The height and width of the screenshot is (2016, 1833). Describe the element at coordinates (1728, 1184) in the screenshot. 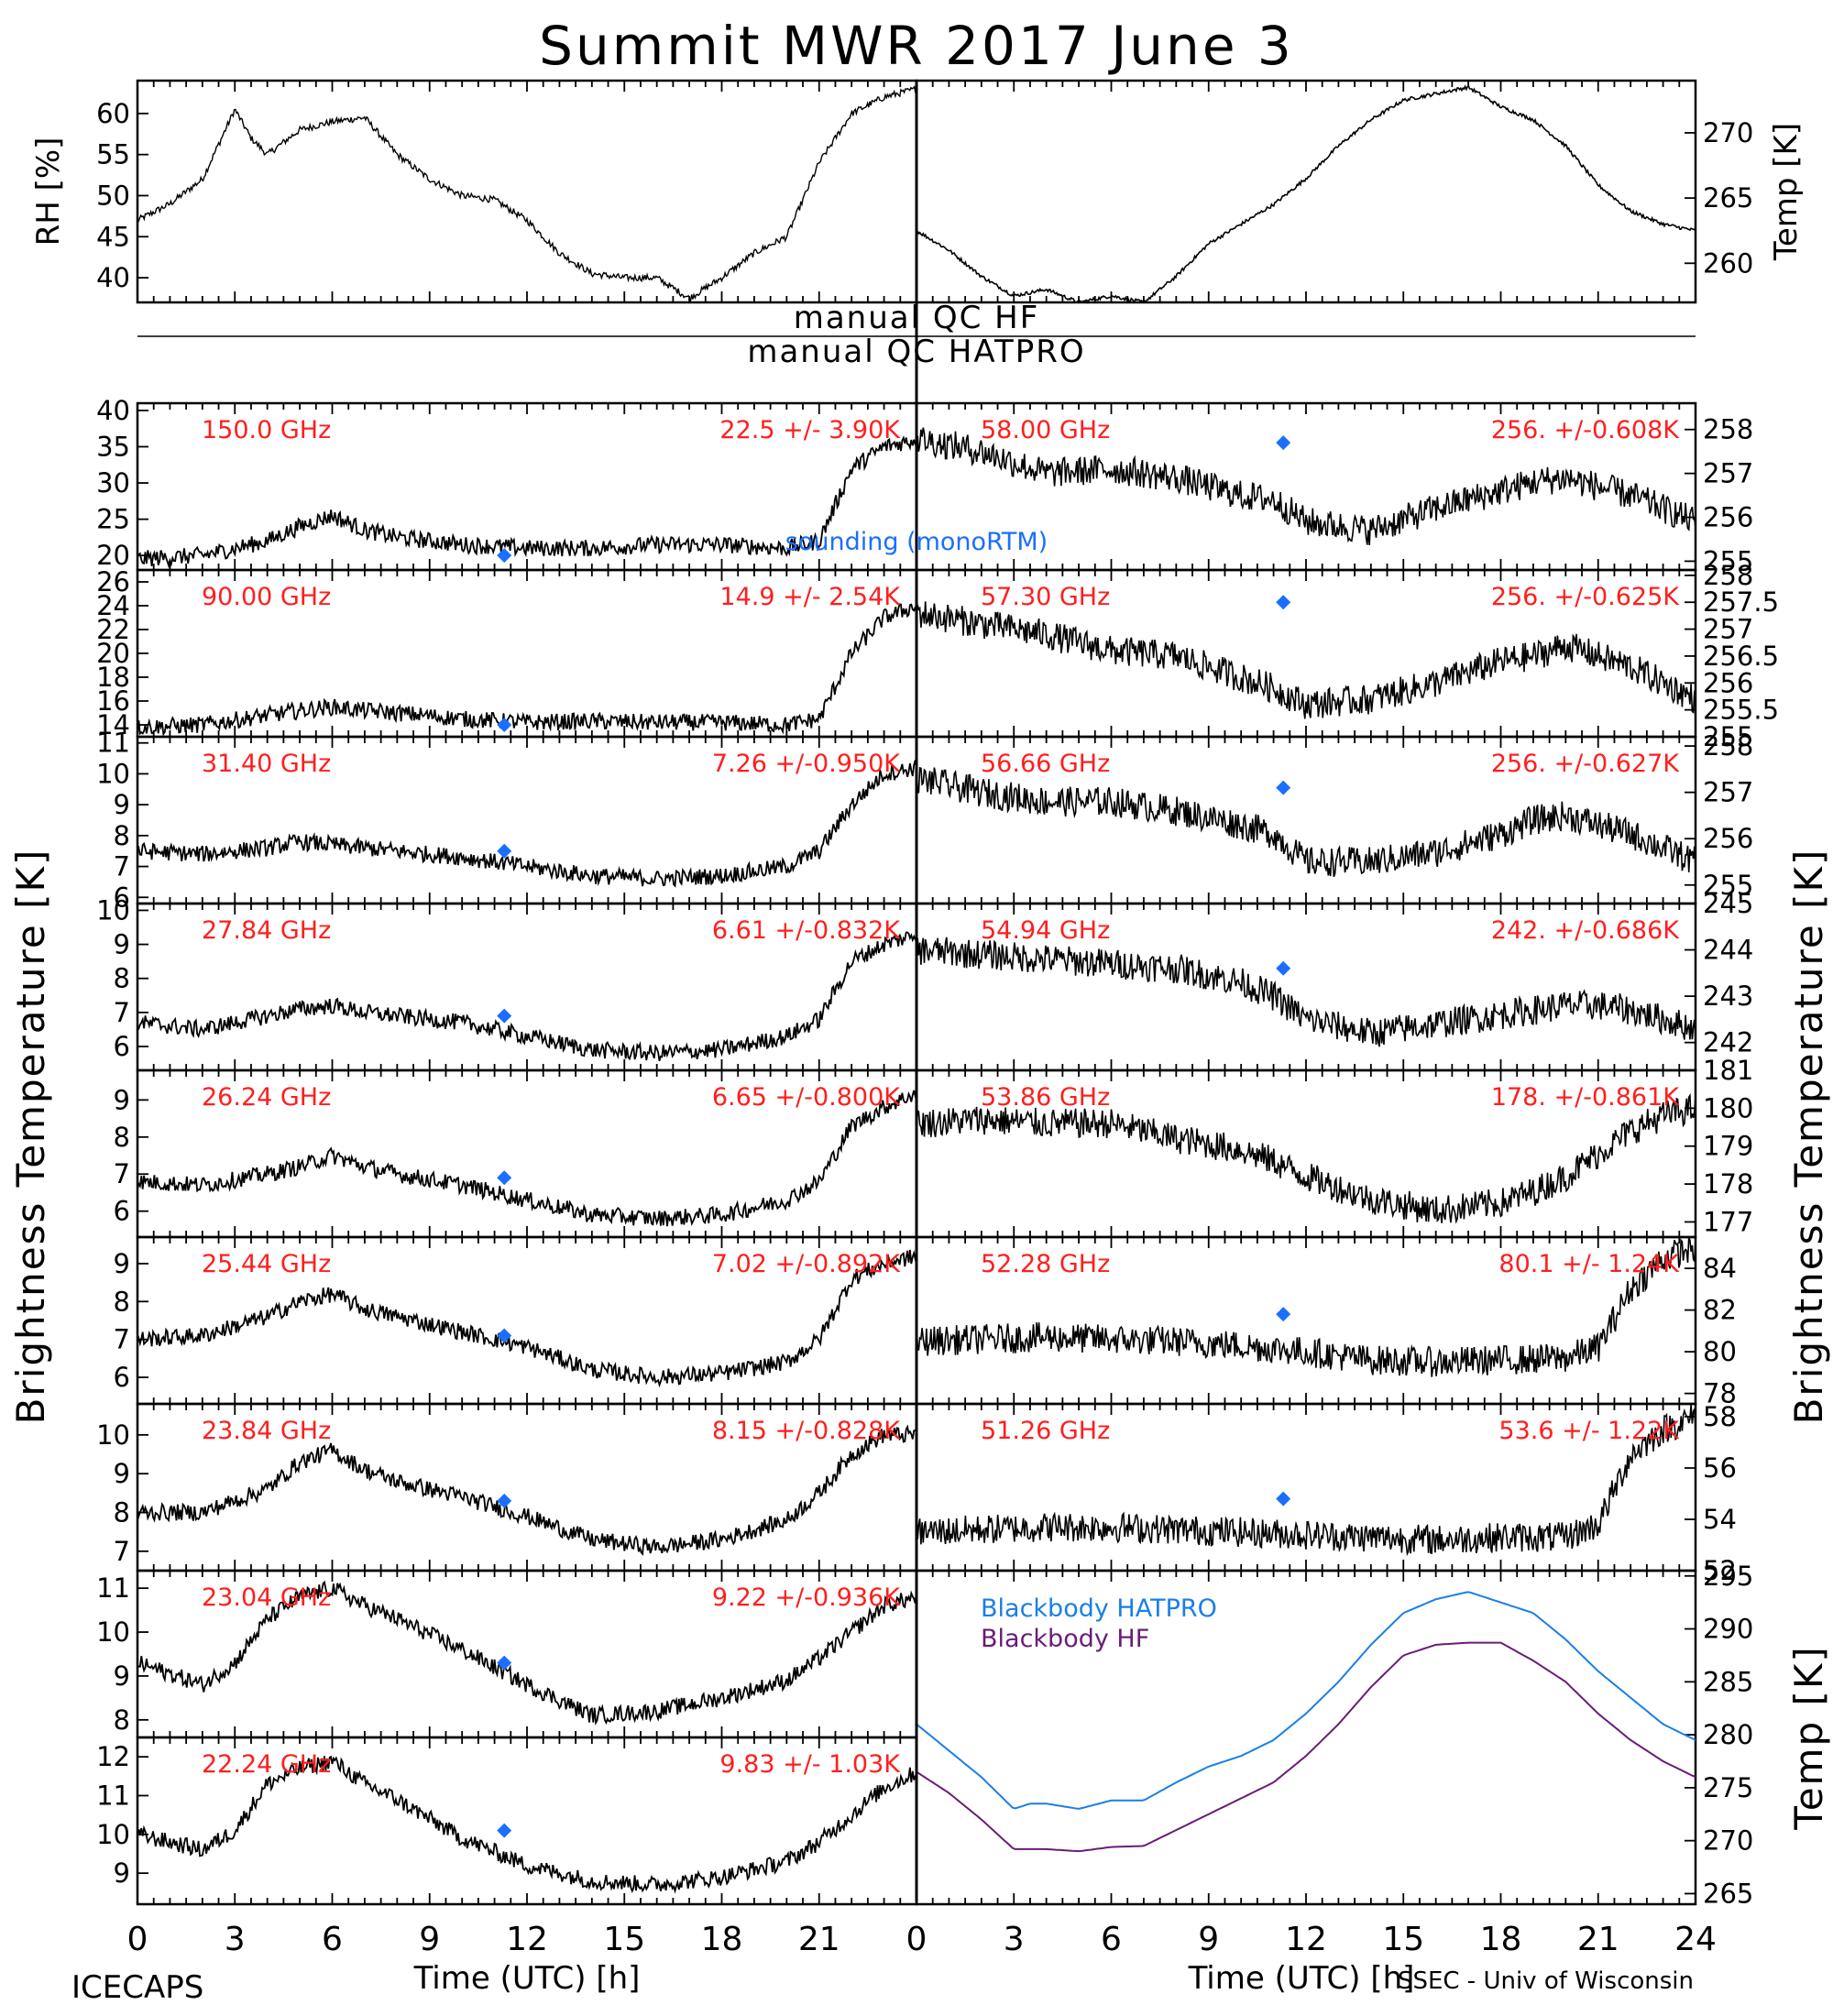

I see `y-tick-label: 178` at that location.